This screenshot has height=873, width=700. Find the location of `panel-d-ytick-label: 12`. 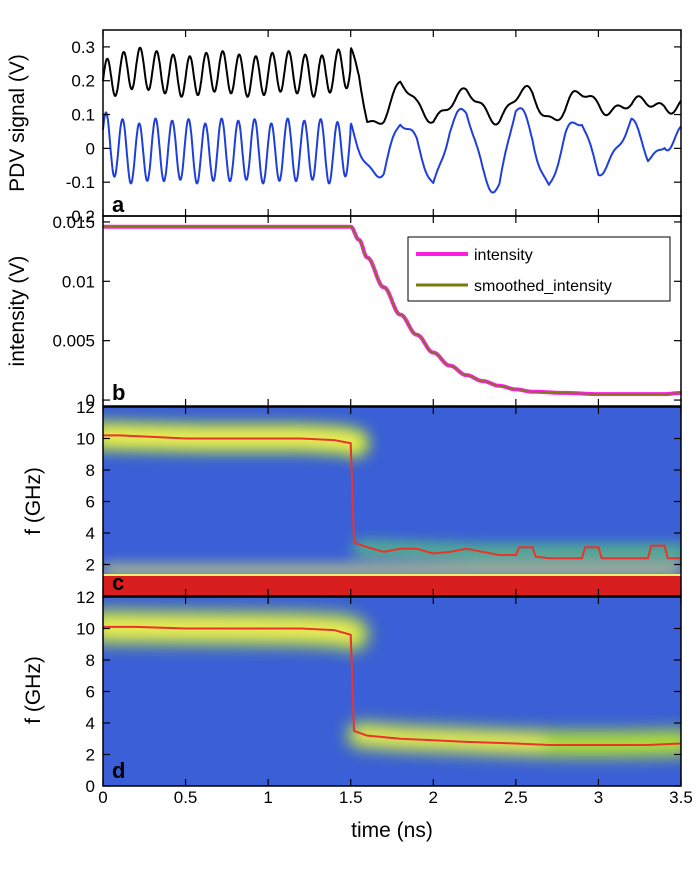

panel-d-ytick-label: 12 is located at coordinates (85, 597).